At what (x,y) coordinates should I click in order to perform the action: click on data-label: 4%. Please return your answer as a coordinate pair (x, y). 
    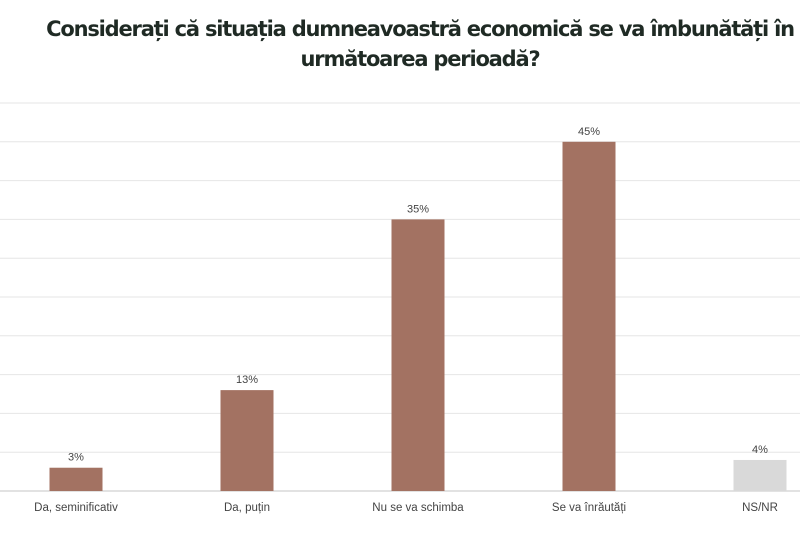
    Looking at the image, I should click on (760, 450).